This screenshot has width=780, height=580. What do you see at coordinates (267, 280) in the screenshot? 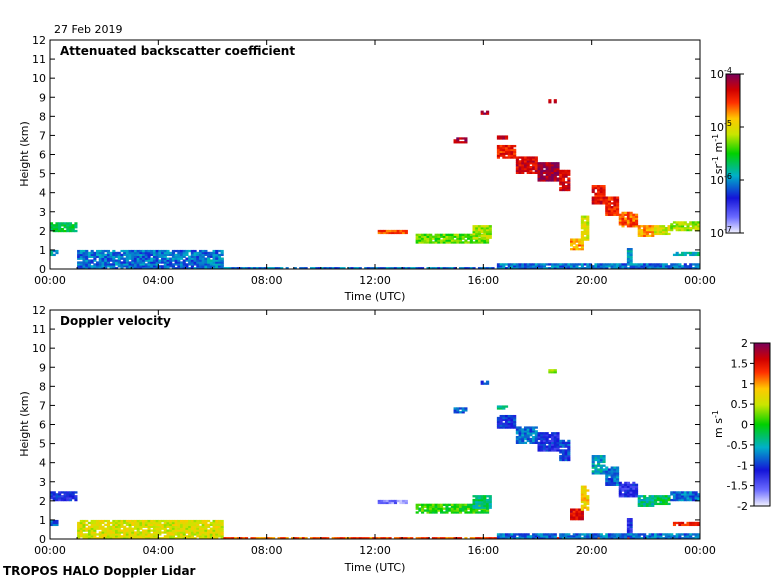
I see `x-tick-label: 08:00` at bounding box center [267, 280].